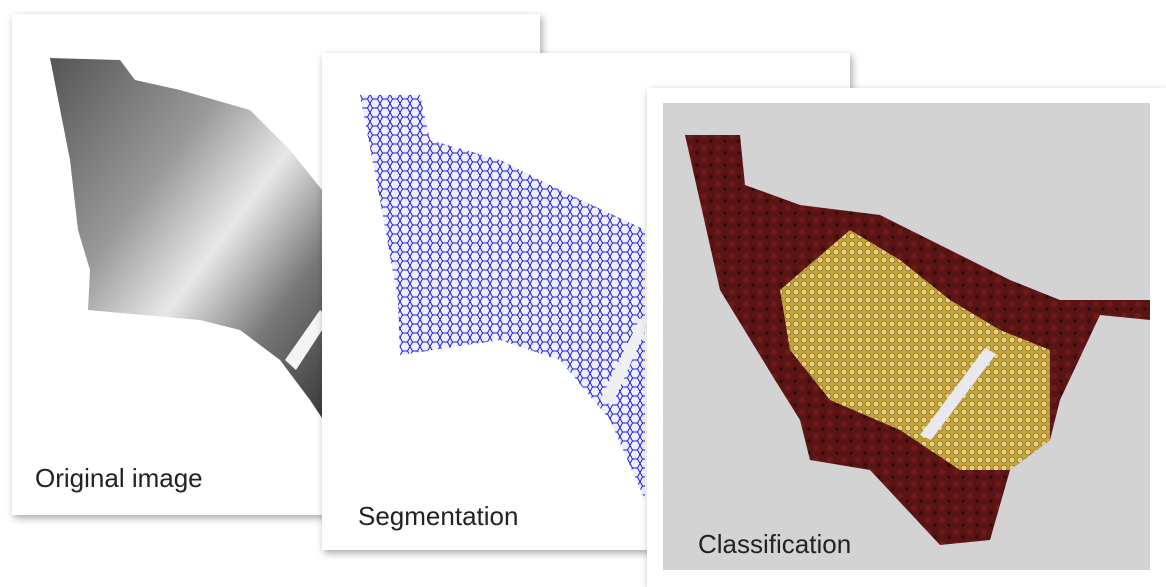 The height and width of the screenshot is (587, 1166). Describe the element at coordinates (438, 516) in the screenshot. I see `panel-label: Segmentation` at that location.